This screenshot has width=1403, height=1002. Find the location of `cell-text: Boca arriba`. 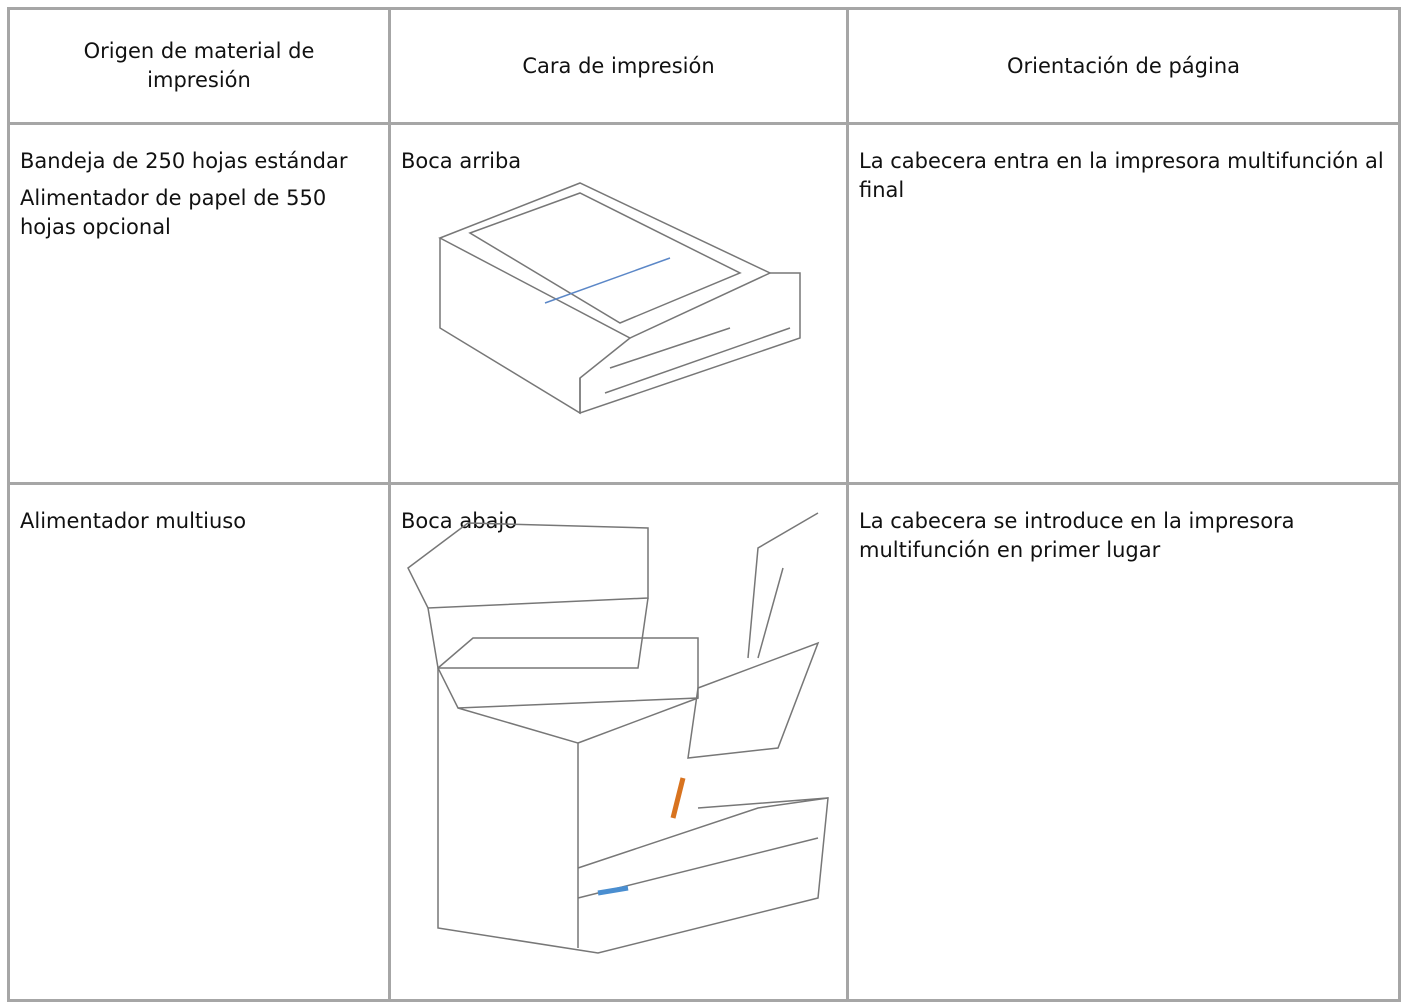

cell-text: Boca arriba is located at coordinates (461, 161).